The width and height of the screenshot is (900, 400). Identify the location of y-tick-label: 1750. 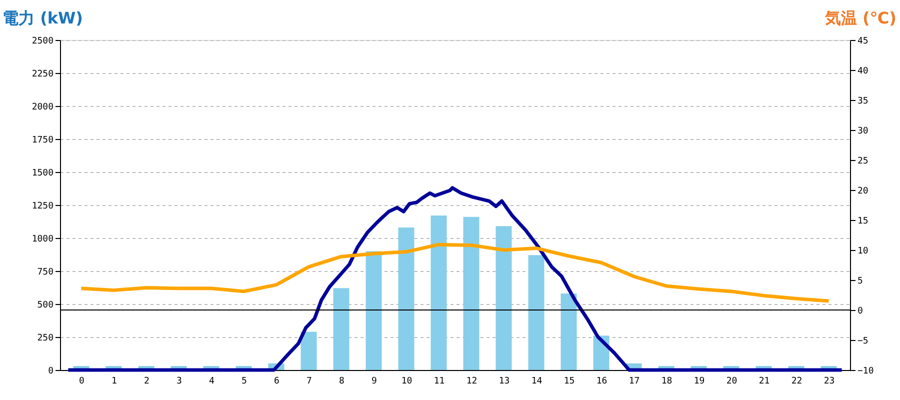
(43, 141).